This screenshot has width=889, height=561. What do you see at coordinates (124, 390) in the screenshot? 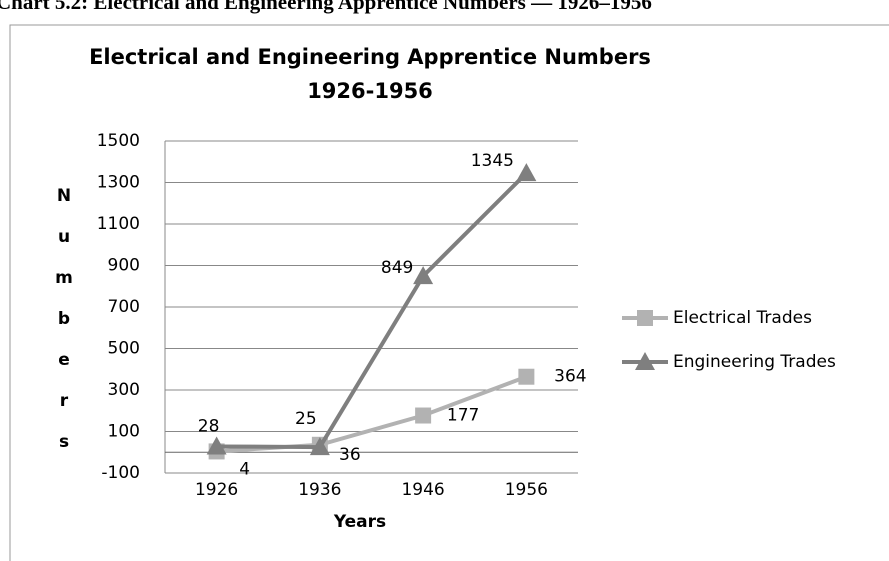
I see `y-tick-label: 300` at bounding box center [124, 390].